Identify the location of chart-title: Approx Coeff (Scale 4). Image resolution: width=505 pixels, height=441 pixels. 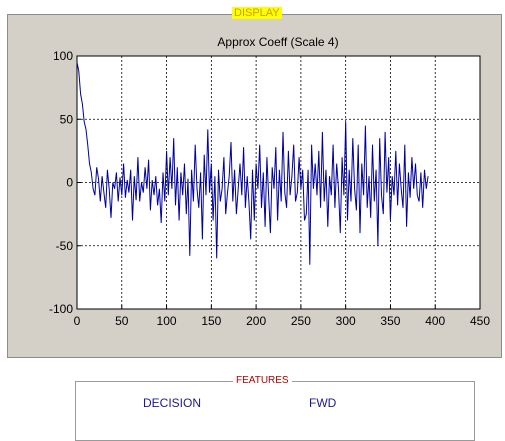
(277, 42).